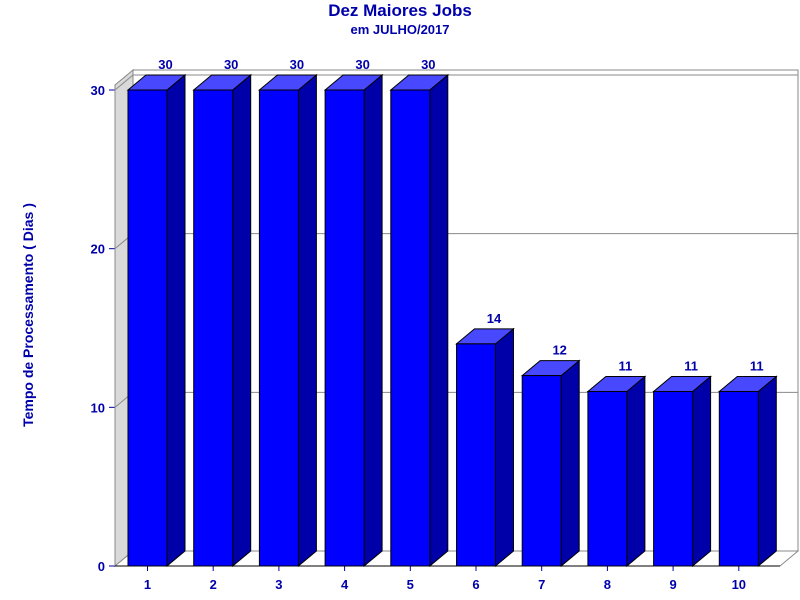 Image resolution: width=800 pixels, height=600 pixels. I want to click on x-tick-label: 9, so click(672, 584).